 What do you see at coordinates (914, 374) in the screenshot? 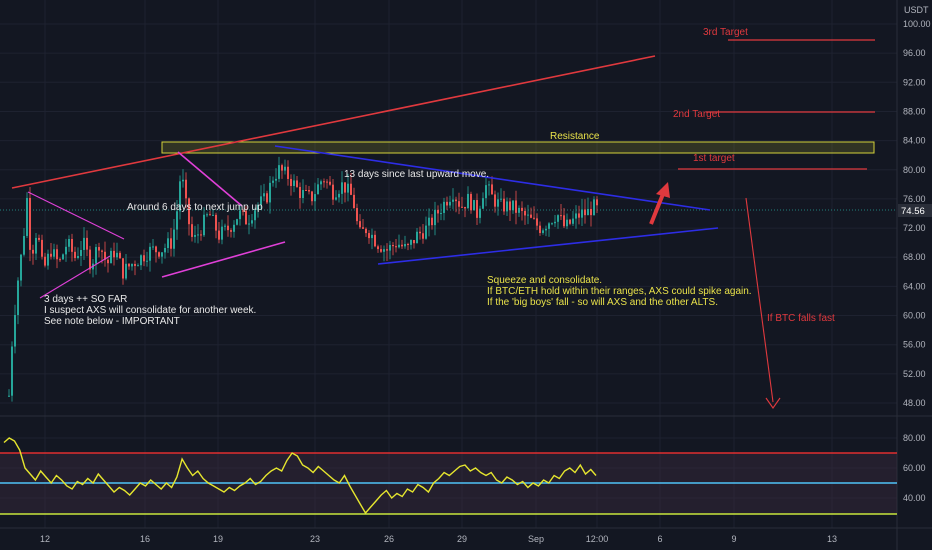
I see `price-tick-label: 52.00` at bounding box center [914, 374].